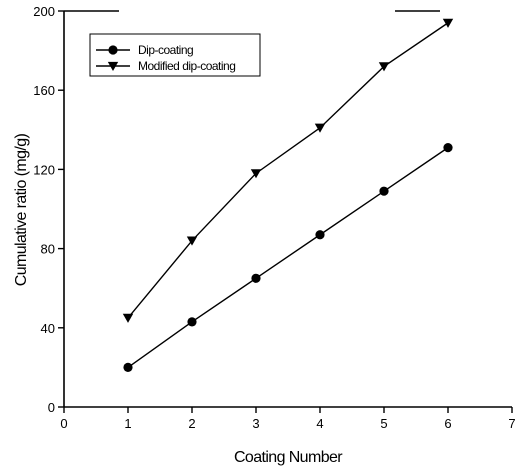  What do you see at coordinates (383, 423) in the screenshot?
I see `x-tick-label: 5` at bounding box center [383, 423].